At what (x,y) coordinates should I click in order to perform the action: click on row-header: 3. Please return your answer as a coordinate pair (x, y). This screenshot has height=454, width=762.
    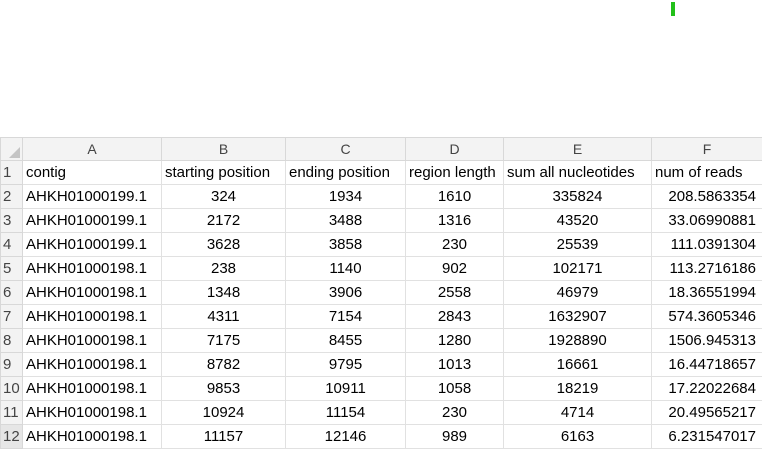
    Looking at the image, I should click on (11, 220).